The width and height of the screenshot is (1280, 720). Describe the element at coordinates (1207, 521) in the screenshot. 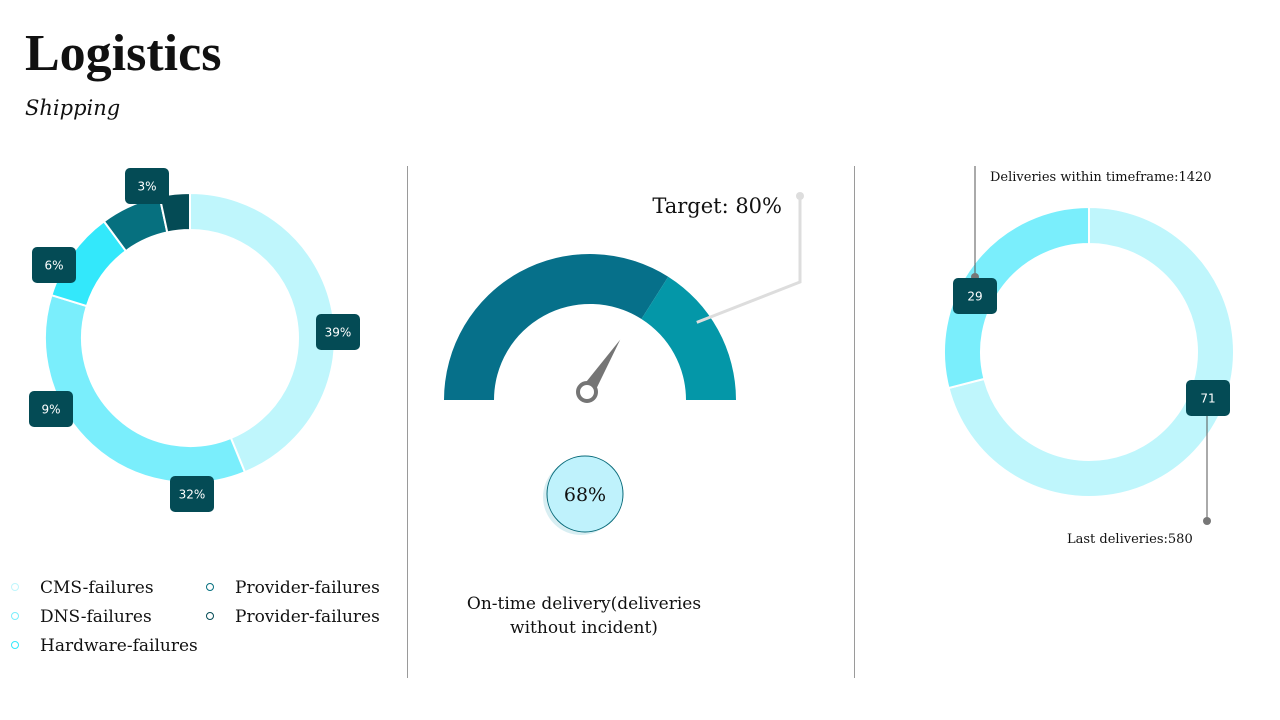

I see `annotation-marker` at that location.